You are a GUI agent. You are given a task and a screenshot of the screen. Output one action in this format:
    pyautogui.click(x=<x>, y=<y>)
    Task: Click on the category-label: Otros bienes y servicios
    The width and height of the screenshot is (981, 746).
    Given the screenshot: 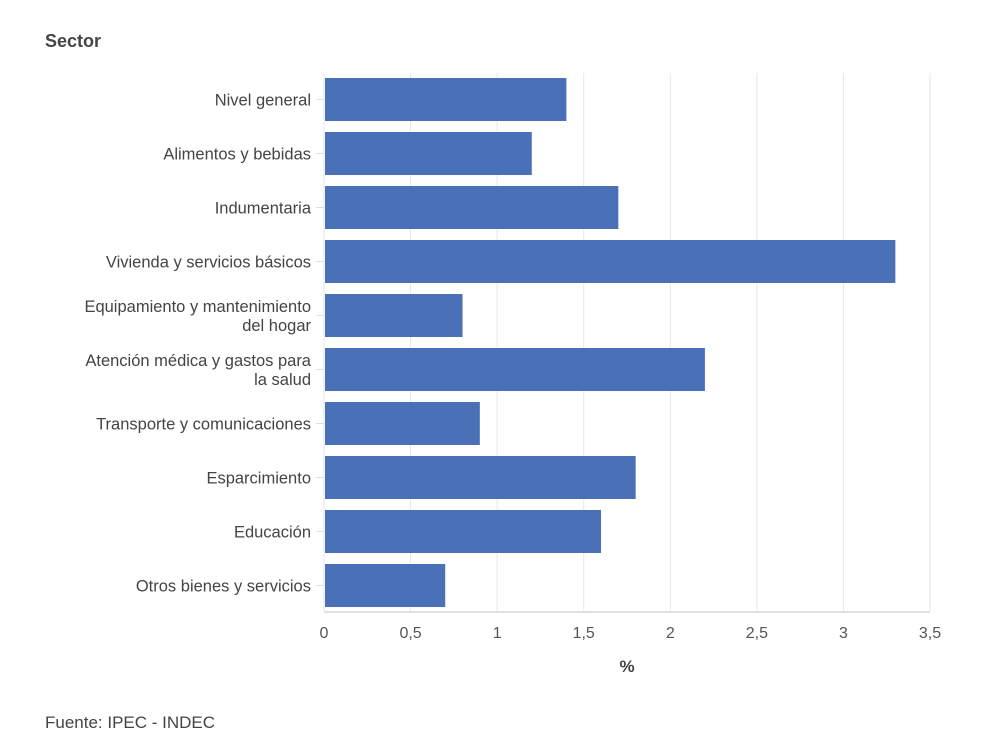 What is the action you would take?
    pyautogui.click(x=223, y=587)
    